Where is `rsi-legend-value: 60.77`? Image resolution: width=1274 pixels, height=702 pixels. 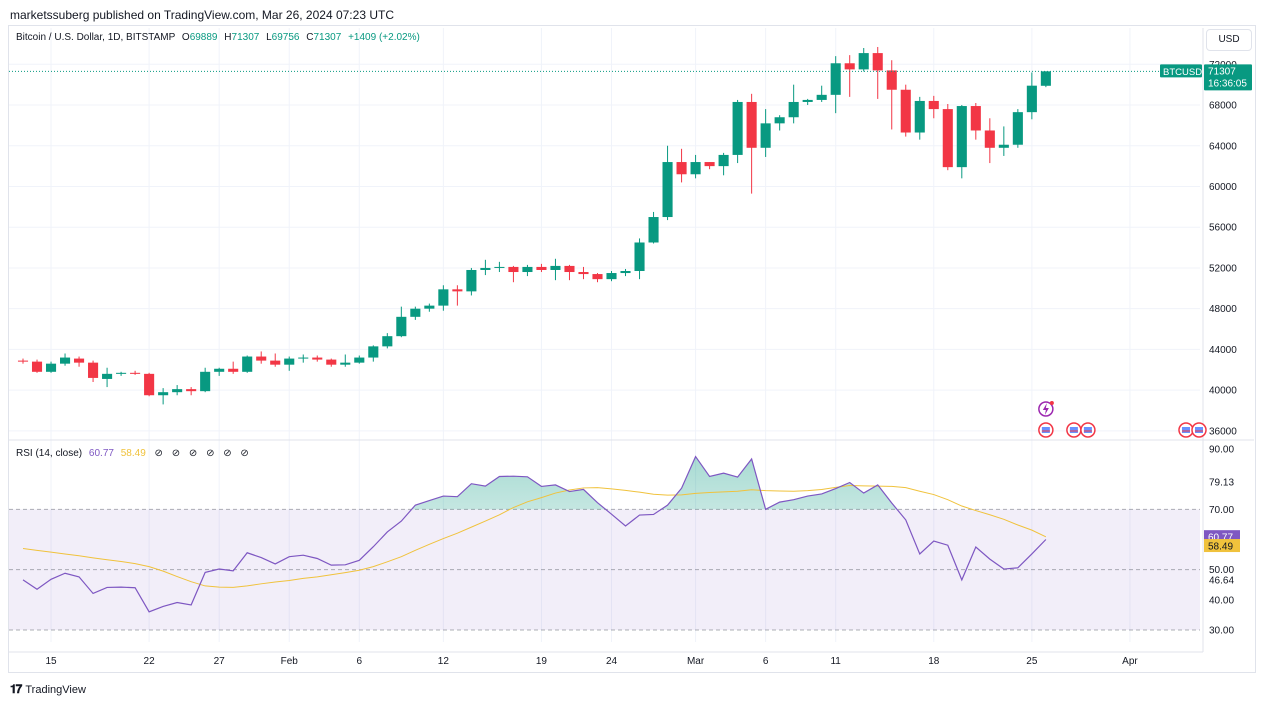
rsi-legend-value: 60.77 is located at coordinates (101, 453).